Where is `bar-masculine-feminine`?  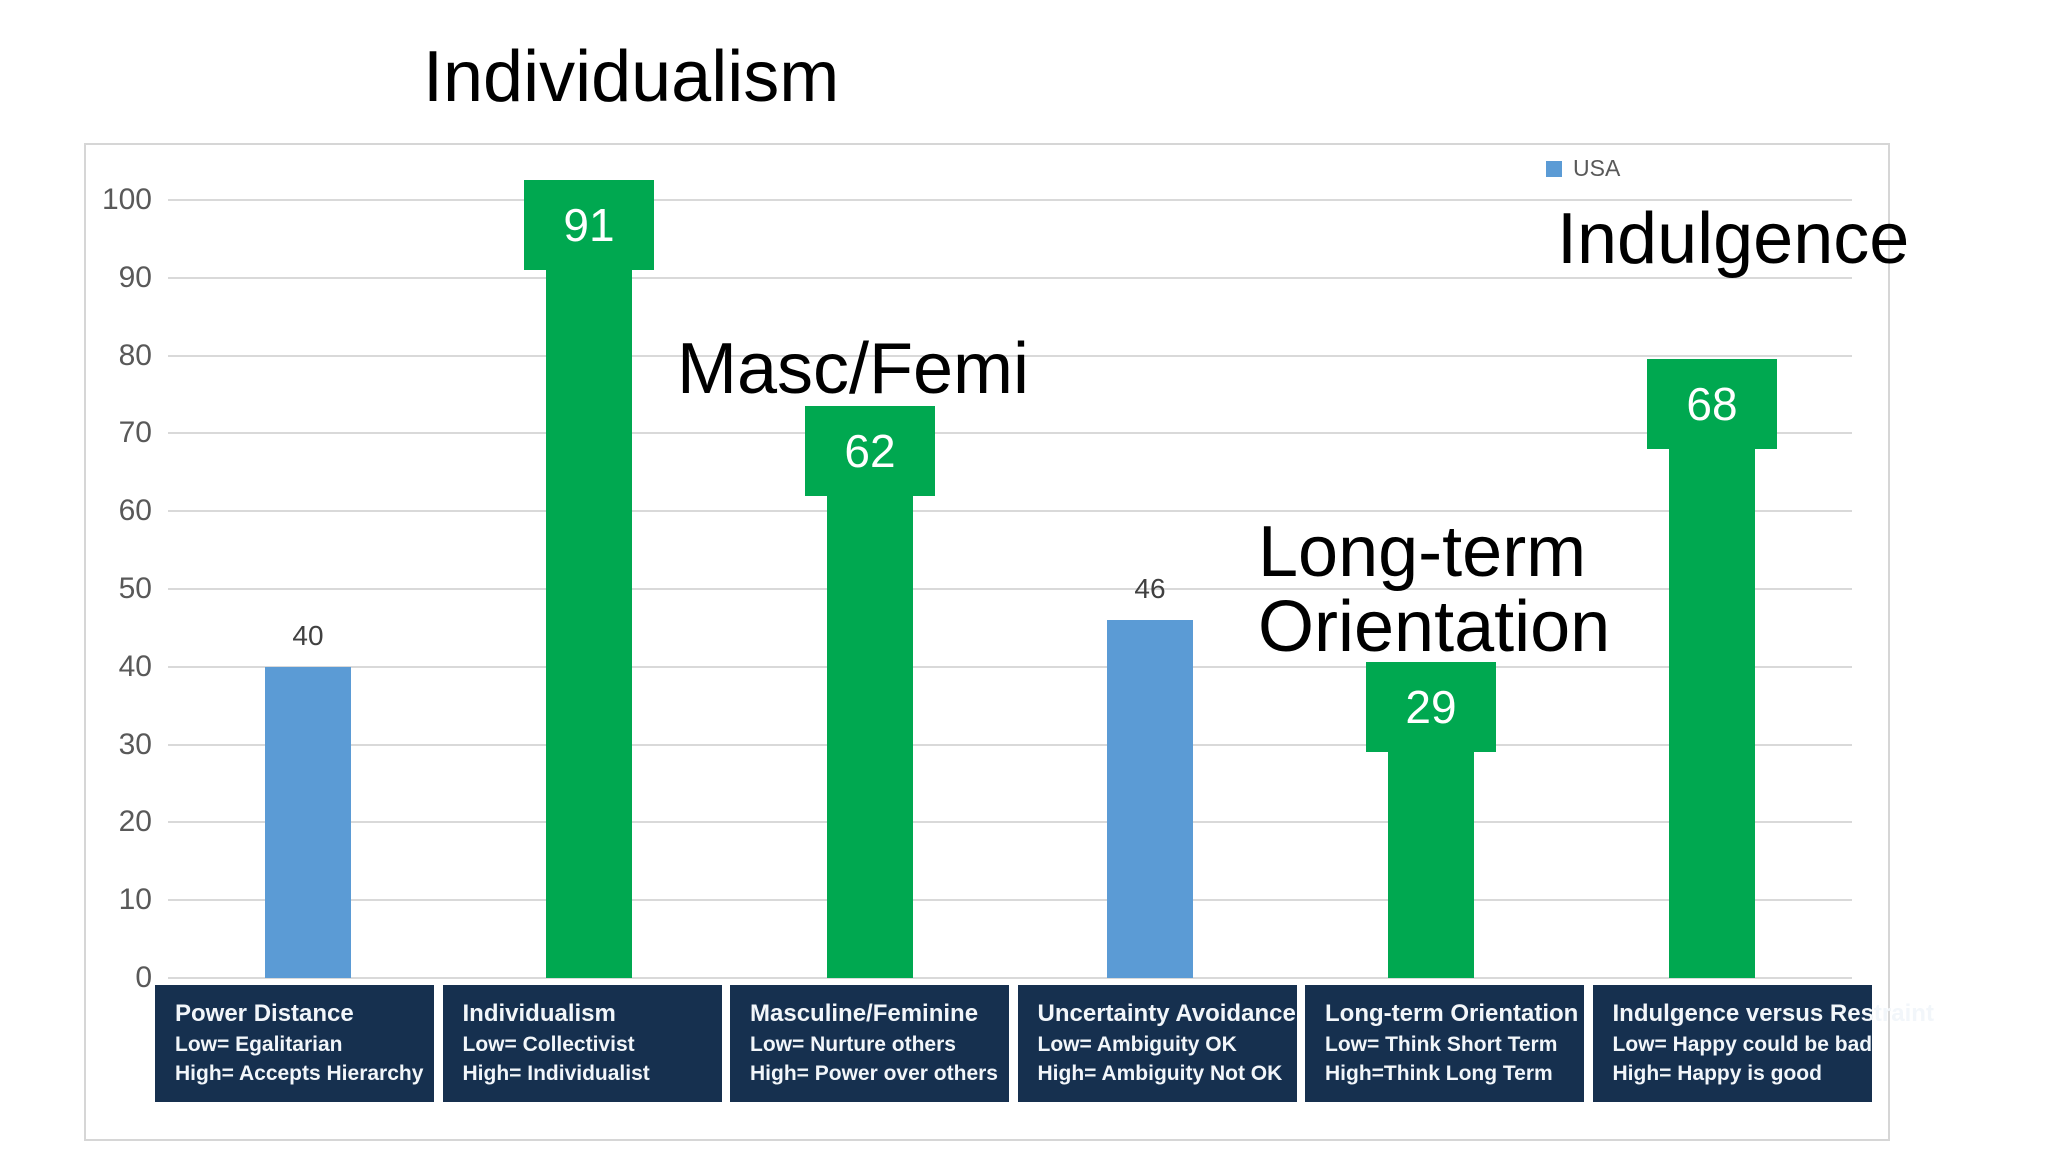 bar-masculine-feminine is located at coordinates (870, 736).